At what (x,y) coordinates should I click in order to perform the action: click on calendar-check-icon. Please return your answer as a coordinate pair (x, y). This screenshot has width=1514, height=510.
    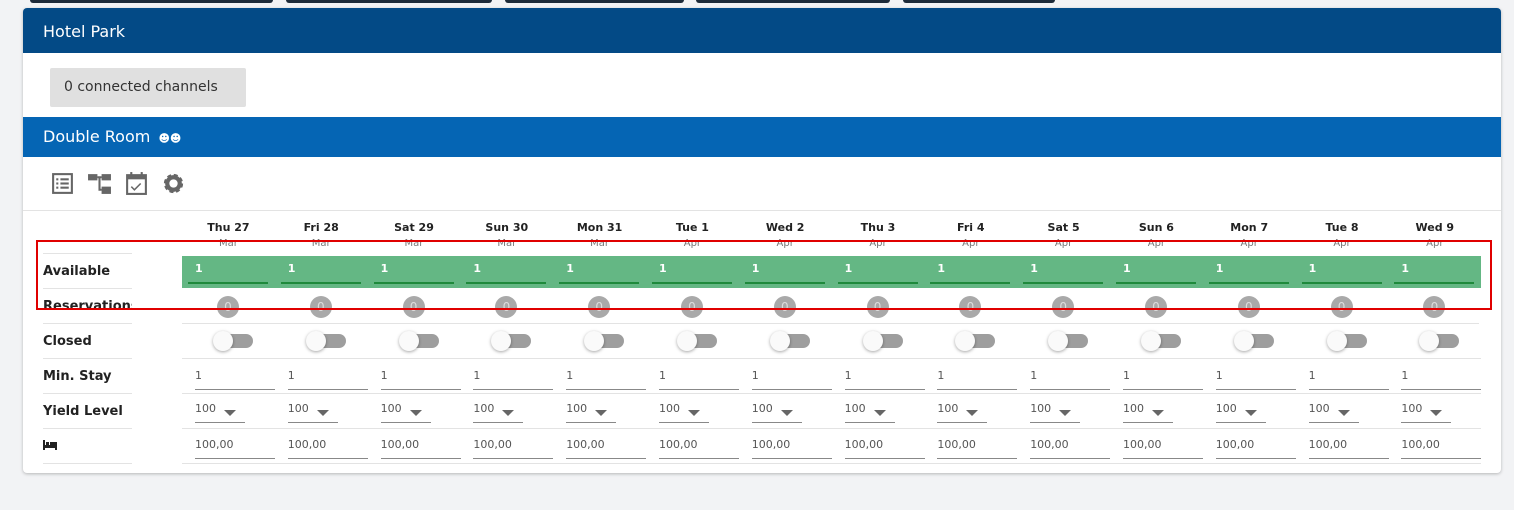
    Looking at the image, I should click on (136, 183).